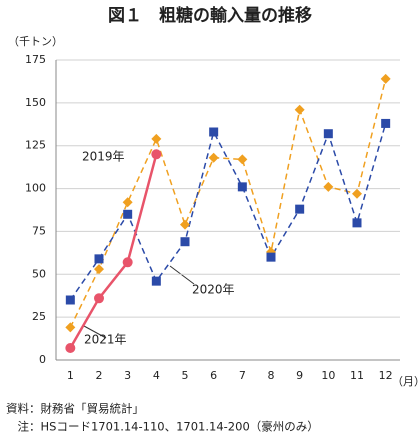 The image size is (420, 438). I want to click on source-note: 資料：財務省「貿易統計」, so click(75, 409).